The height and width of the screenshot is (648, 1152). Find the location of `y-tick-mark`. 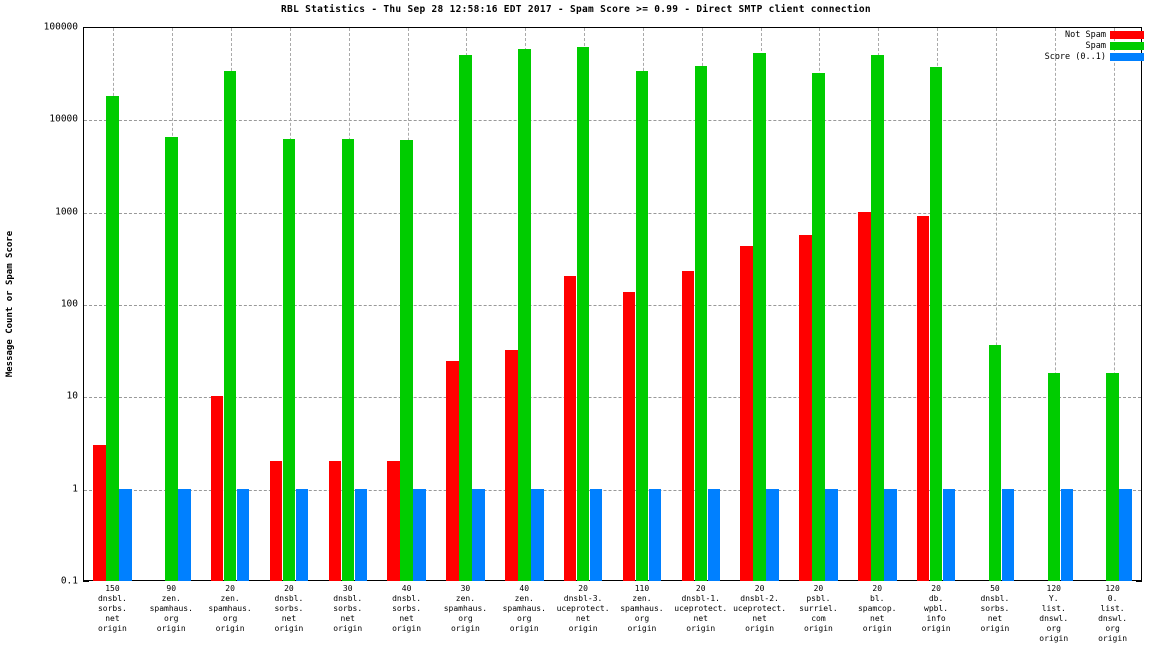

y-tick-mark is located at coordinates (86, 581).